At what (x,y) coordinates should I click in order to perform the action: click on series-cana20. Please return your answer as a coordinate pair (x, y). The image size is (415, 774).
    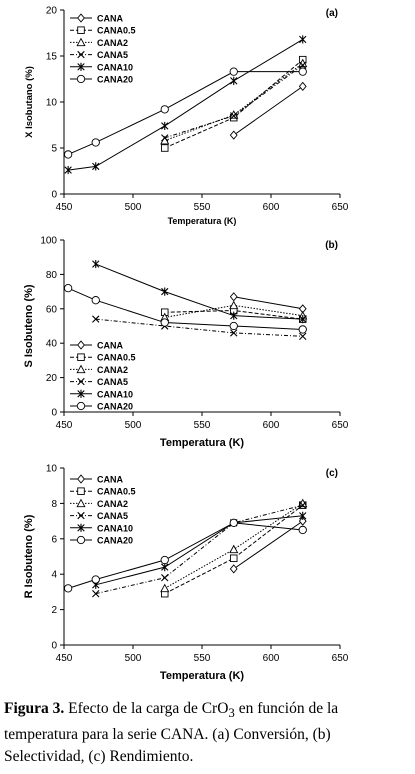
    Looking at the image, I should click on (185, 555).